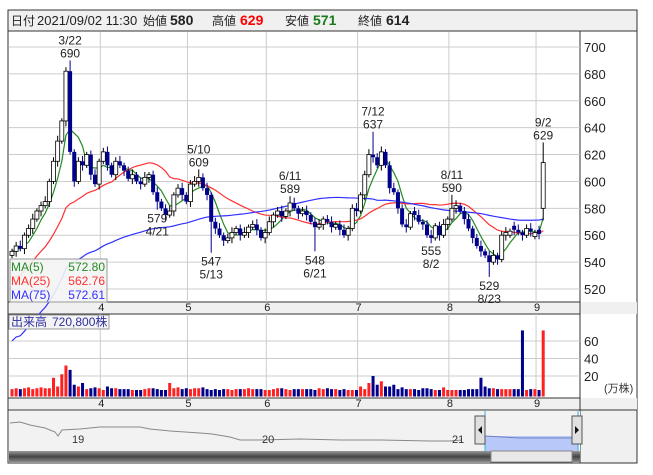  What do you see at coordinates (480, 430) in the screenshot?
I see `navigator-left-handle` at bounding box center [480, 430].